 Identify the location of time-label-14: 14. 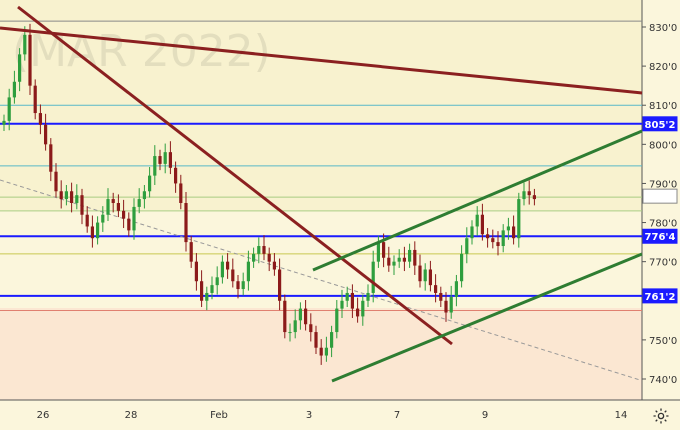
(621, 415).